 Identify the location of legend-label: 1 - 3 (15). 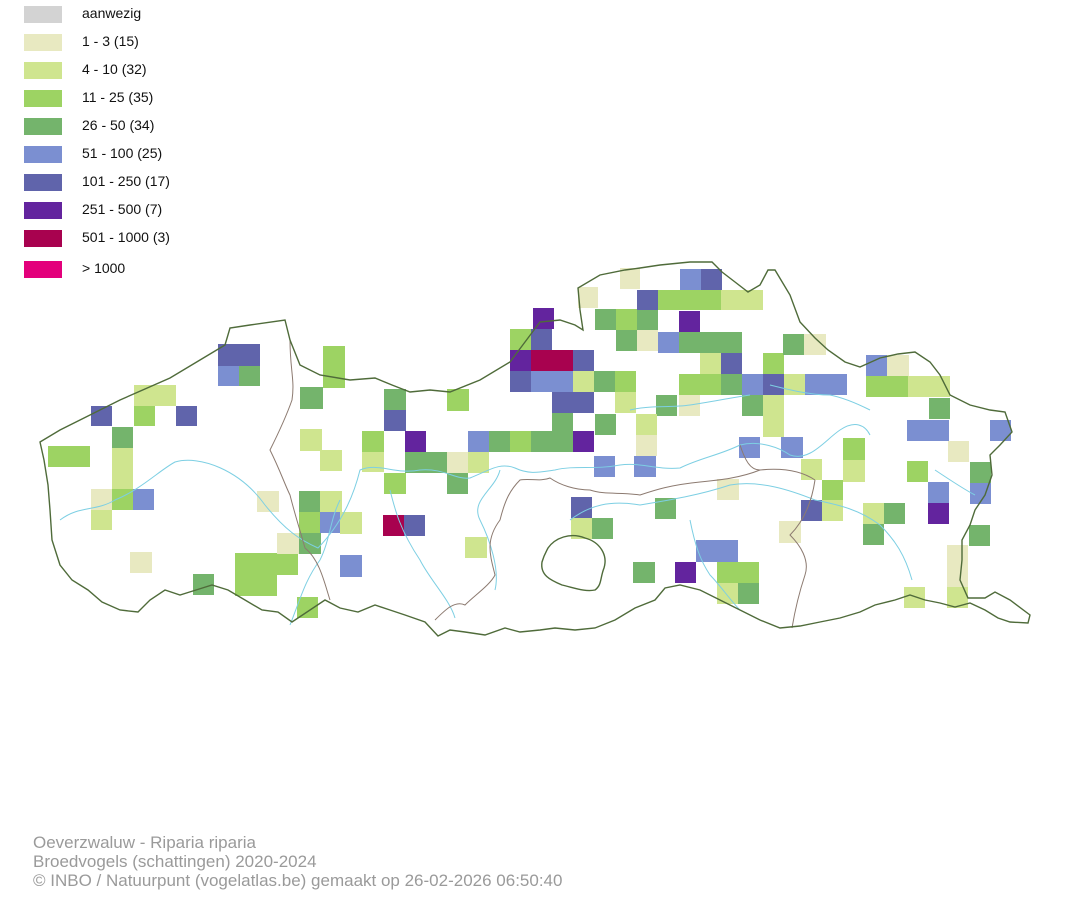
(110, 41).